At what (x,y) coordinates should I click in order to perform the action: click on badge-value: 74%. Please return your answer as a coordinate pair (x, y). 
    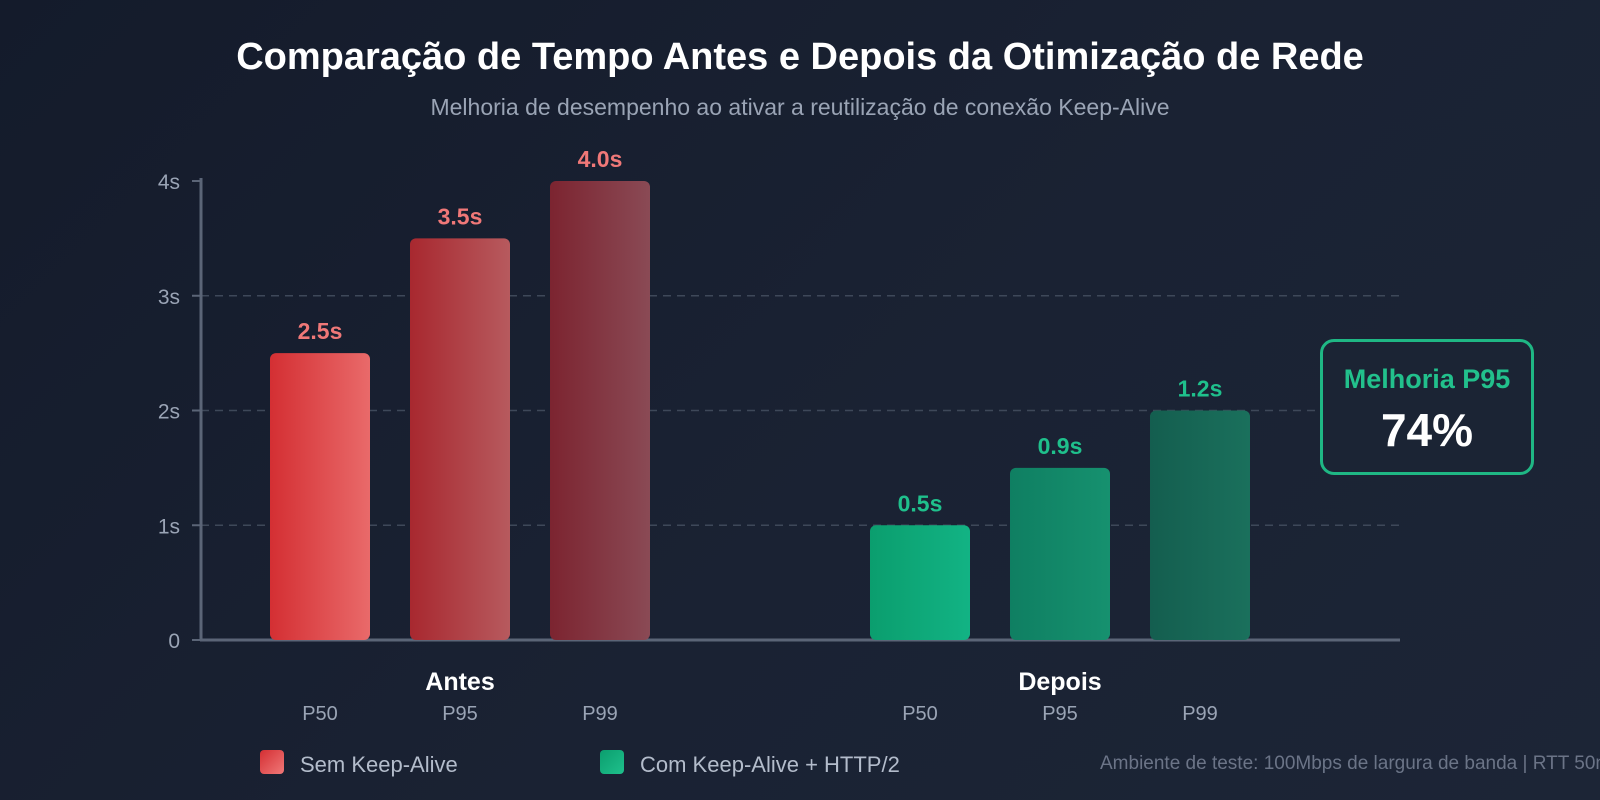
    Looking at the image, I should click on (1427, 430).